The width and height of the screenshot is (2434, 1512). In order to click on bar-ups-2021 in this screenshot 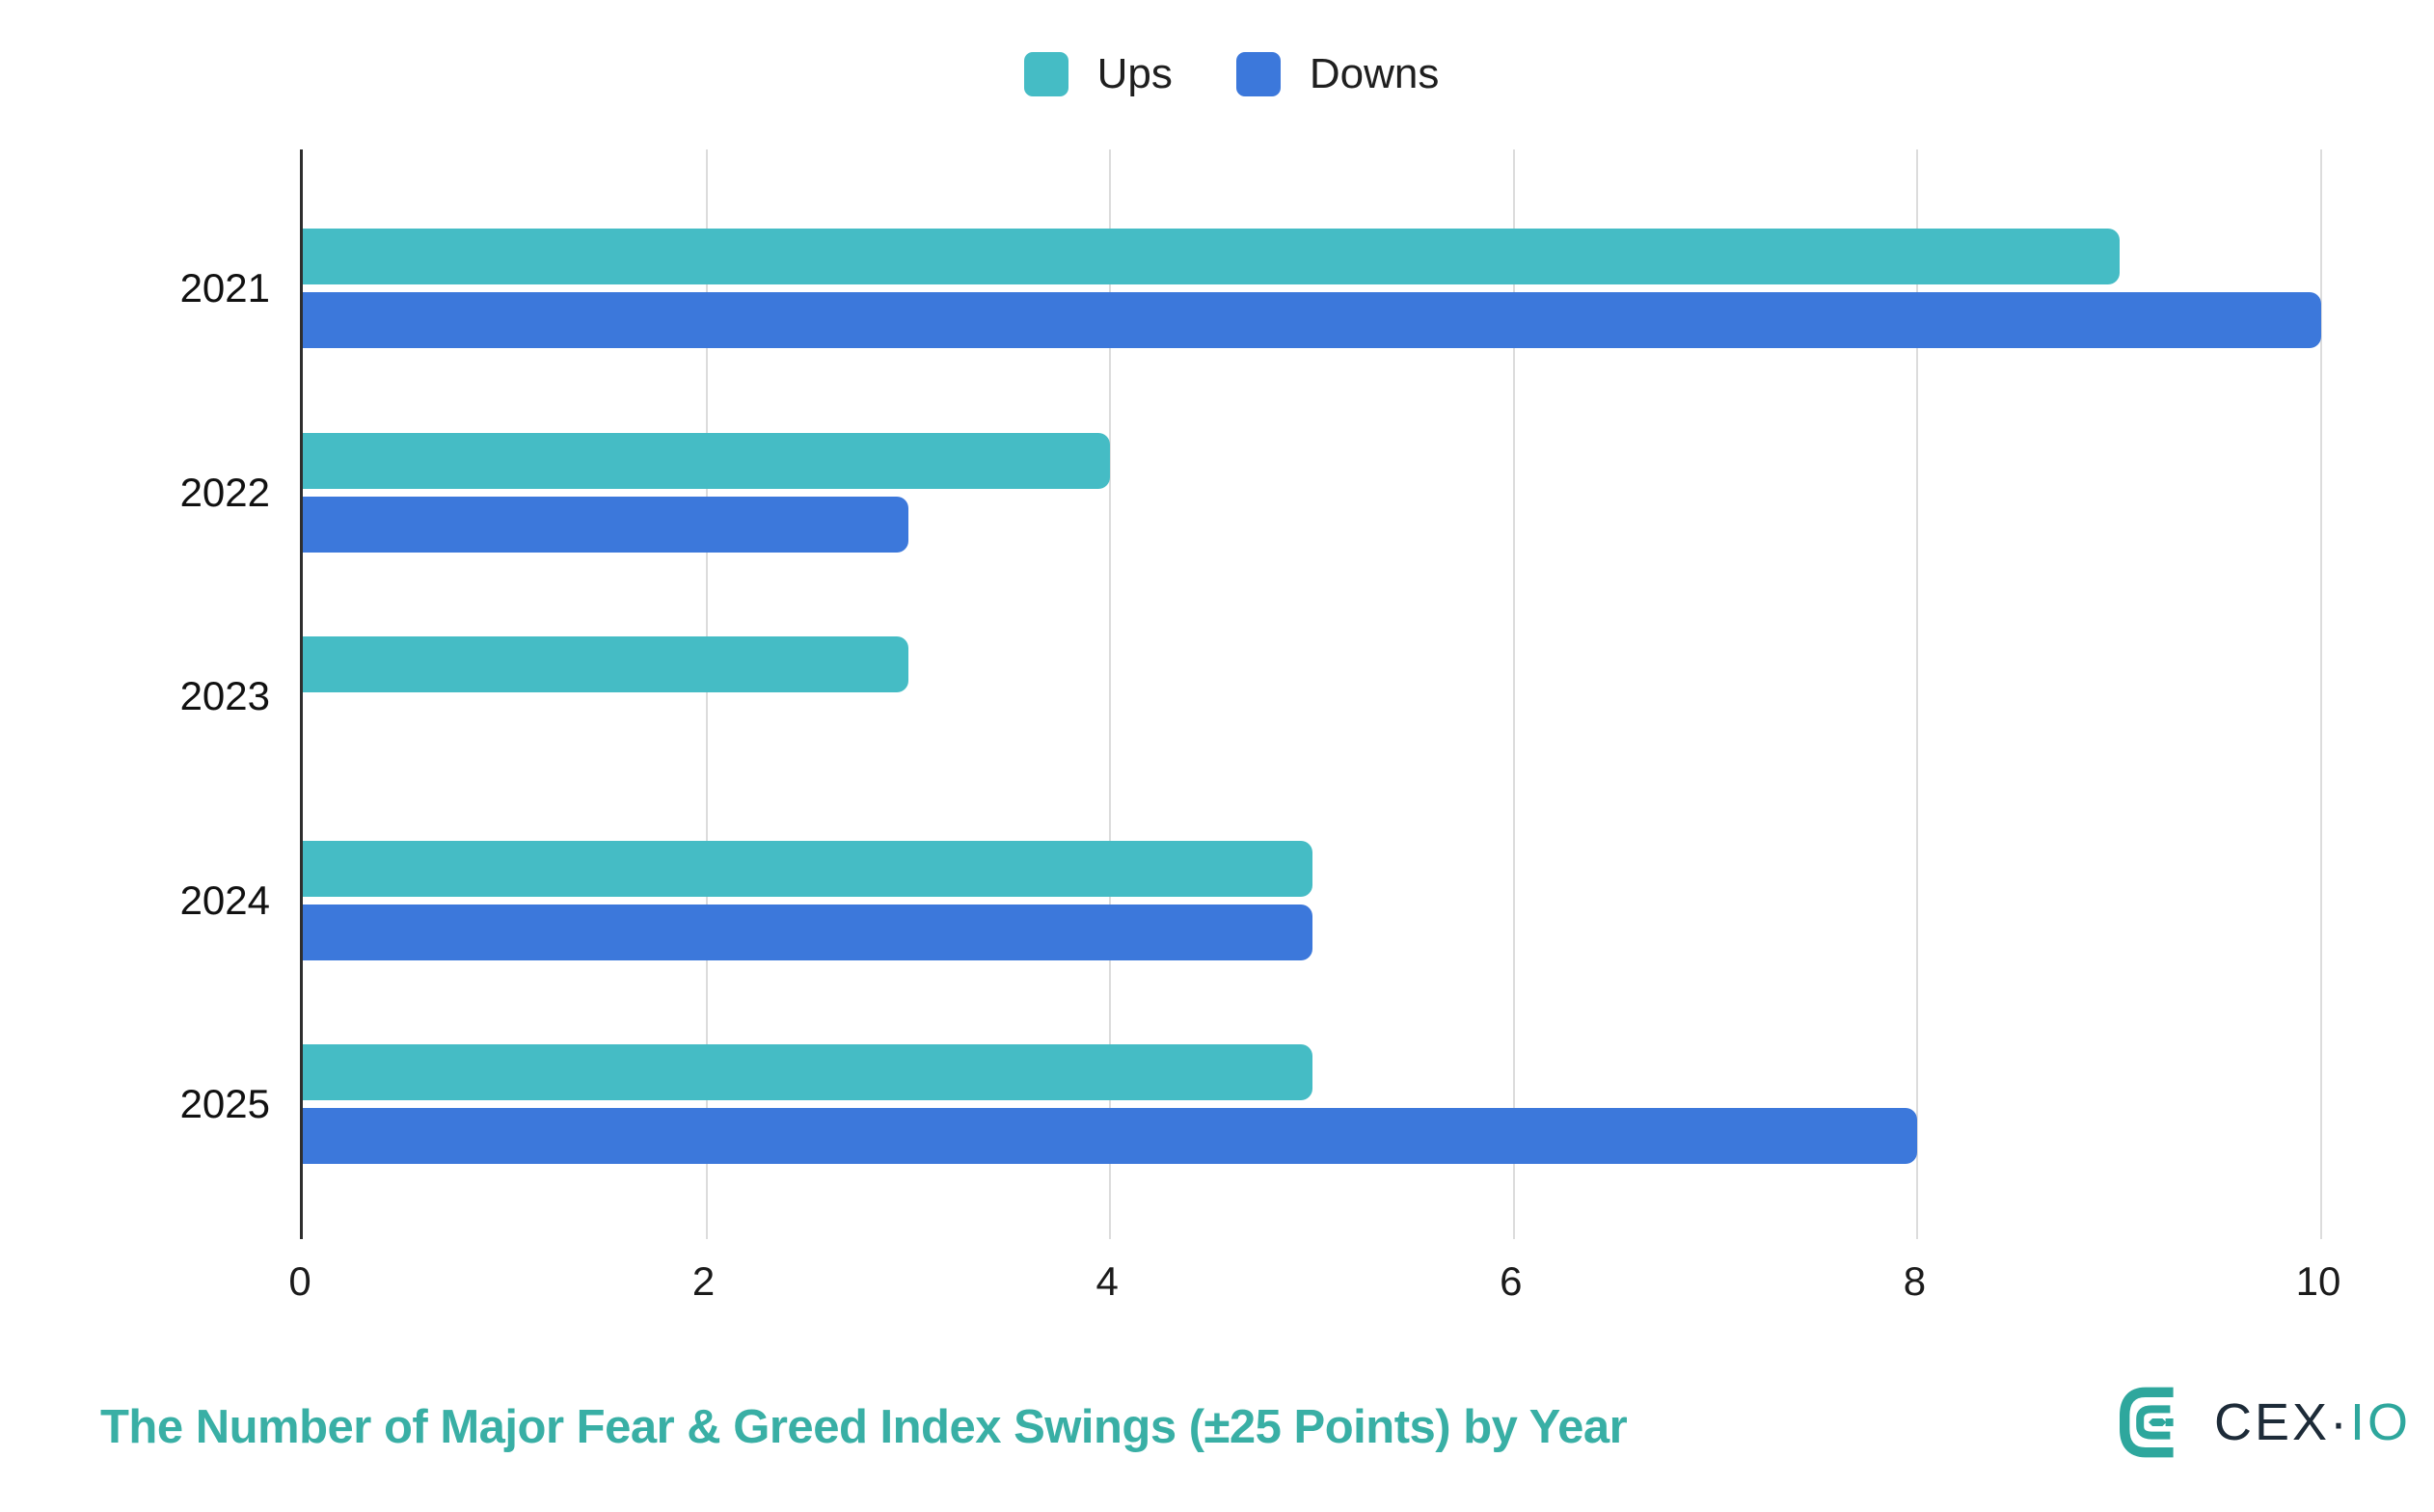, I will do `click(1211, 256)`.